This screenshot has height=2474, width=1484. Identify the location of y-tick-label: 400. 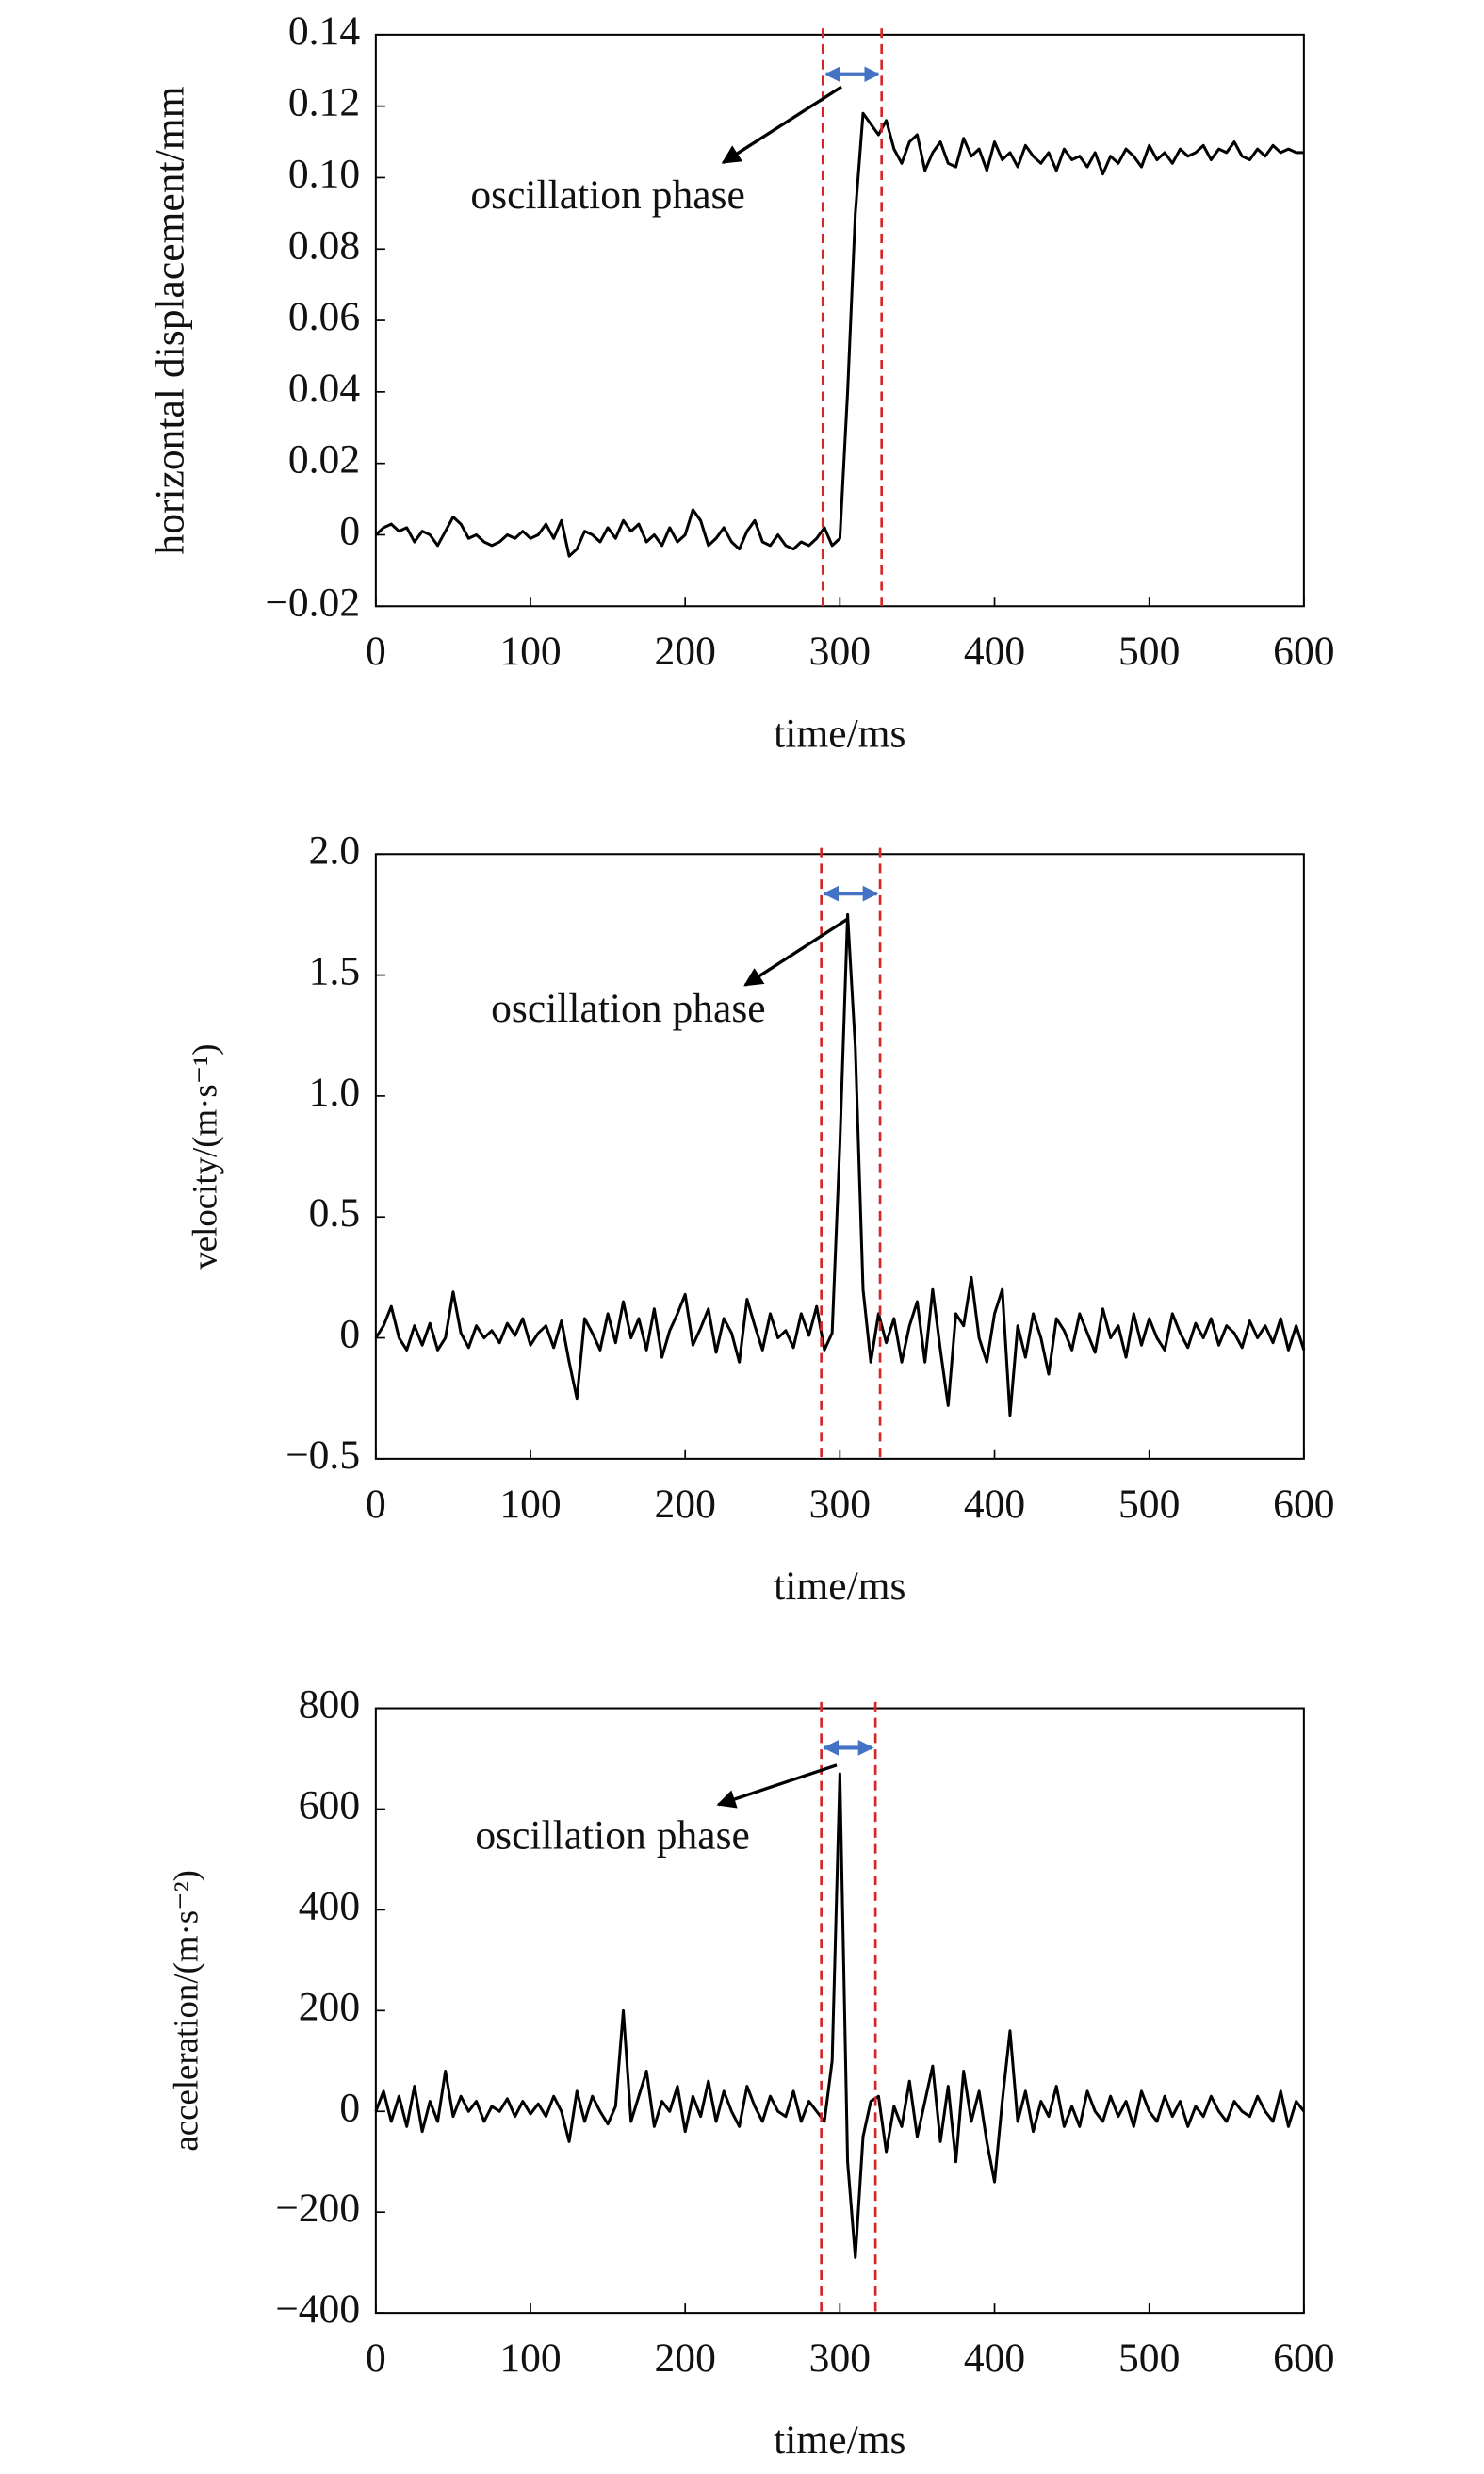
(329, 1905).